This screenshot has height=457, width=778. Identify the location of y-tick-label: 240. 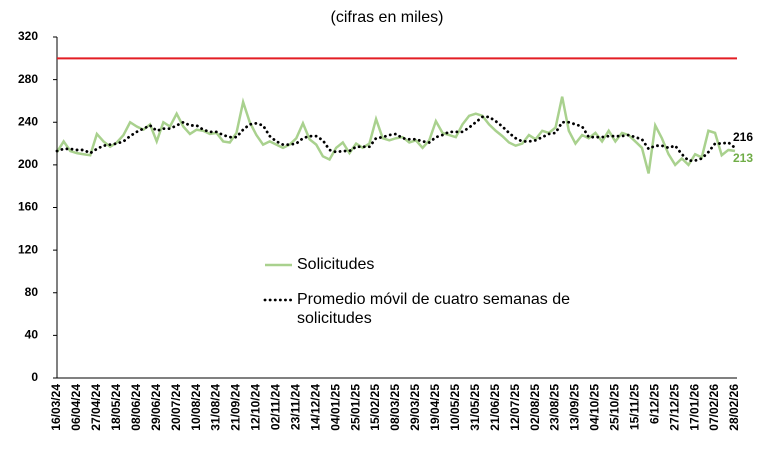
(28, 121).